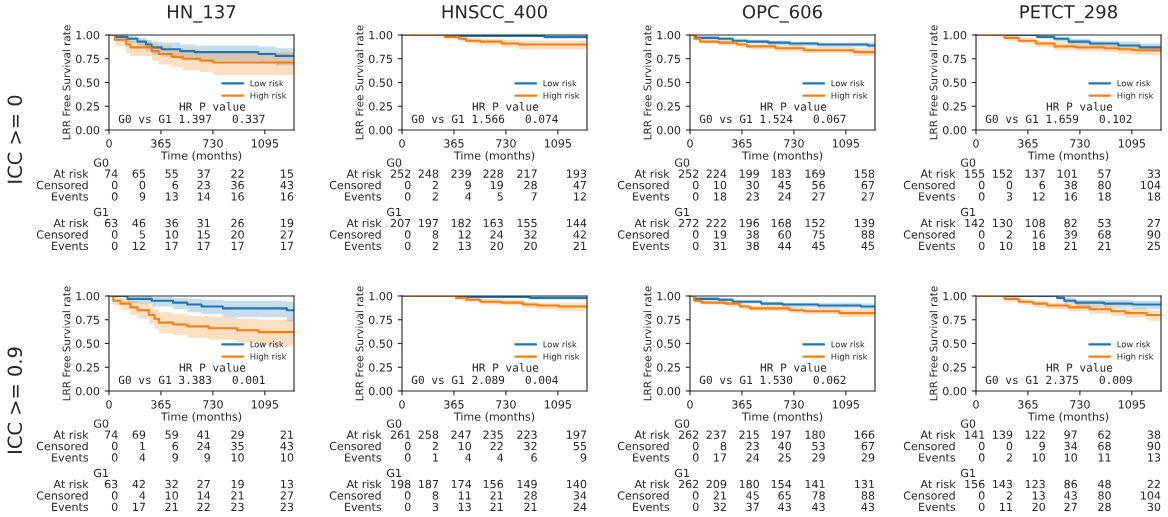 The width and height of the screenshot is (1168, 517). I want to click on chart-title: HNSCC_400, so click(494, 13).